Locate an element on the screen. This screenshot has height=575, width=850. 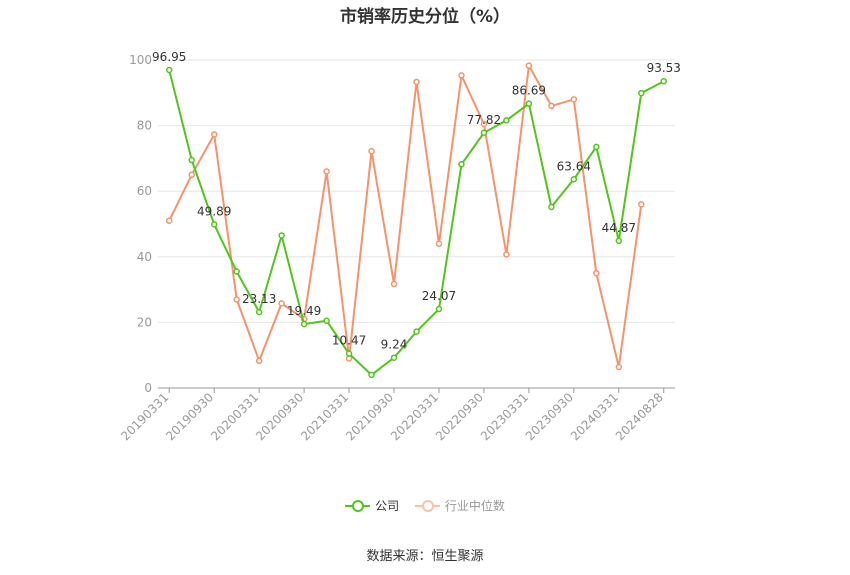
x-tick-label: 20210930 is located at coordinates (369, 416).